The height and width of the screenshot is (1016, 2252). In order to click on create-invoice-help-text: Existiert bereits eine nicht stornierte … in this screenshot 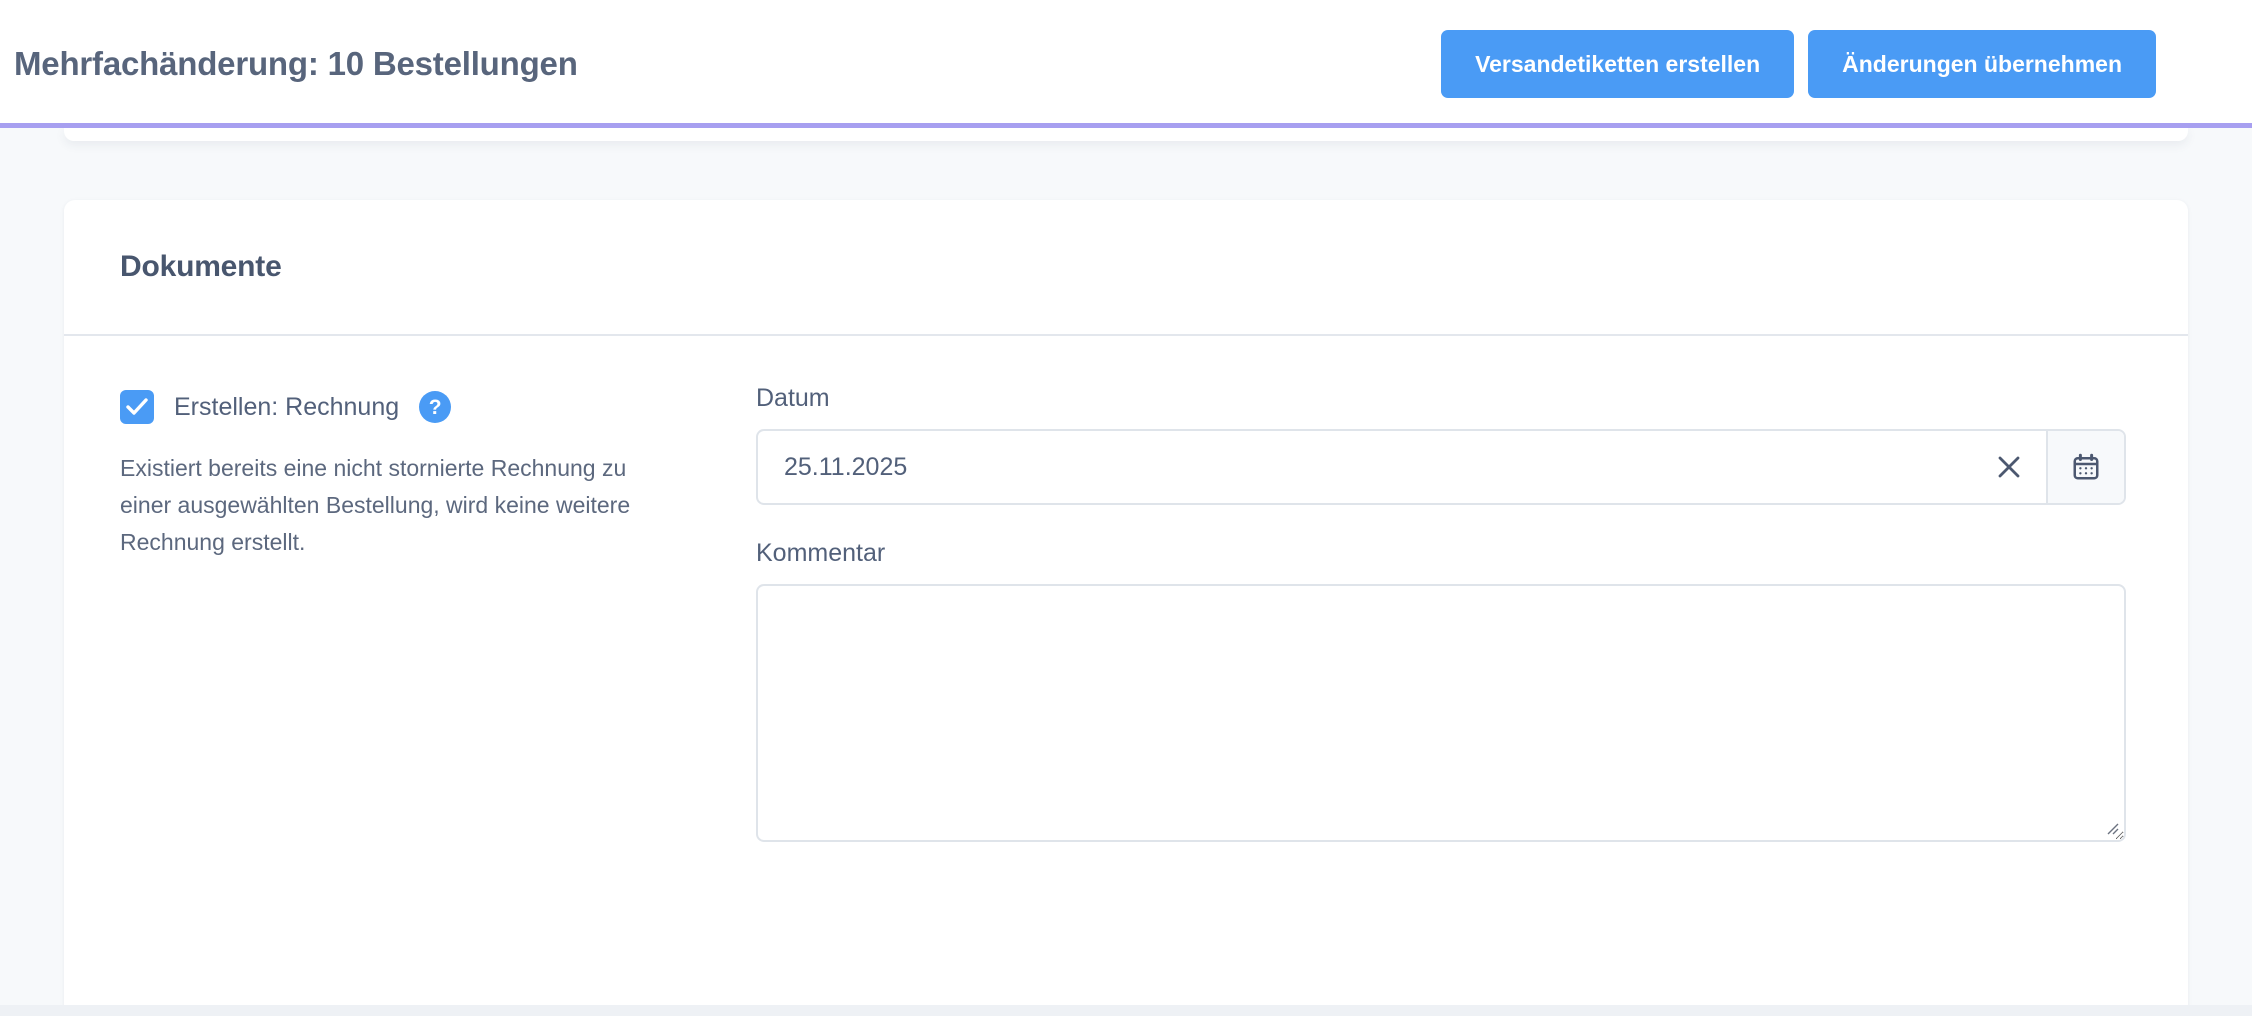, I will do `click(375, 505)`.